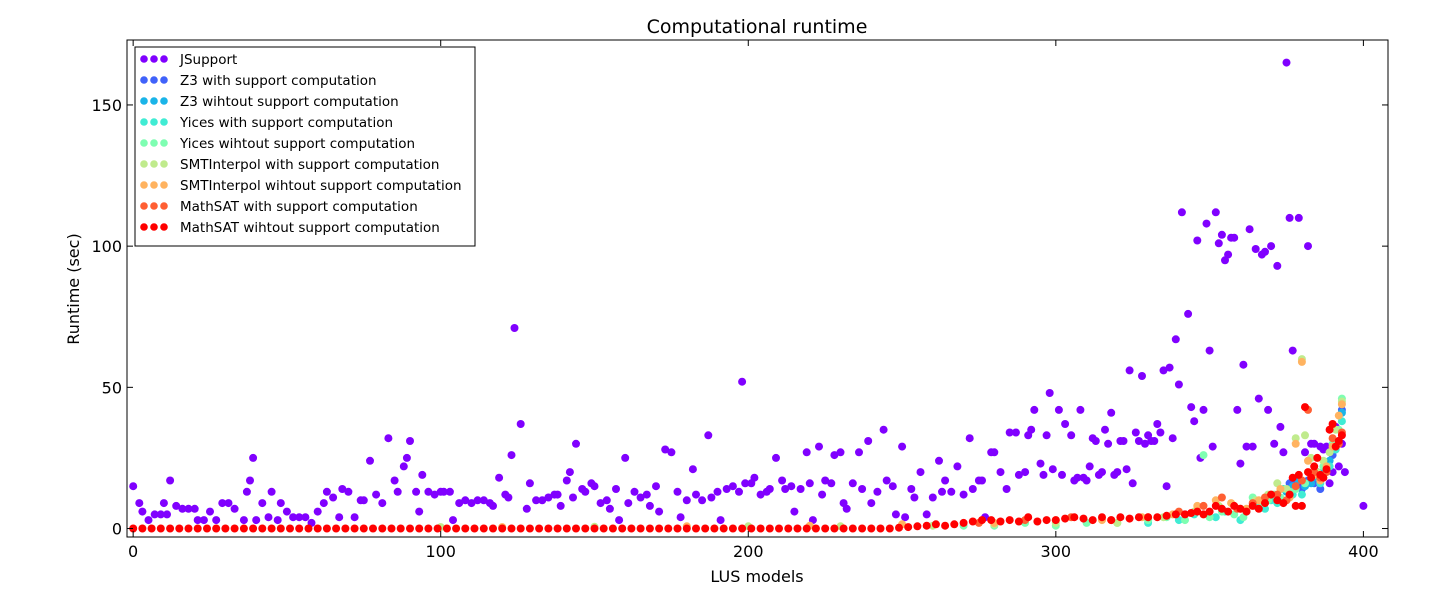 This screenshot has height=600, width=1435. What do you see at coordinates (188, 60) in the screenshot?
I see `legend-item: JSupport` at bounding box center [188, 60].